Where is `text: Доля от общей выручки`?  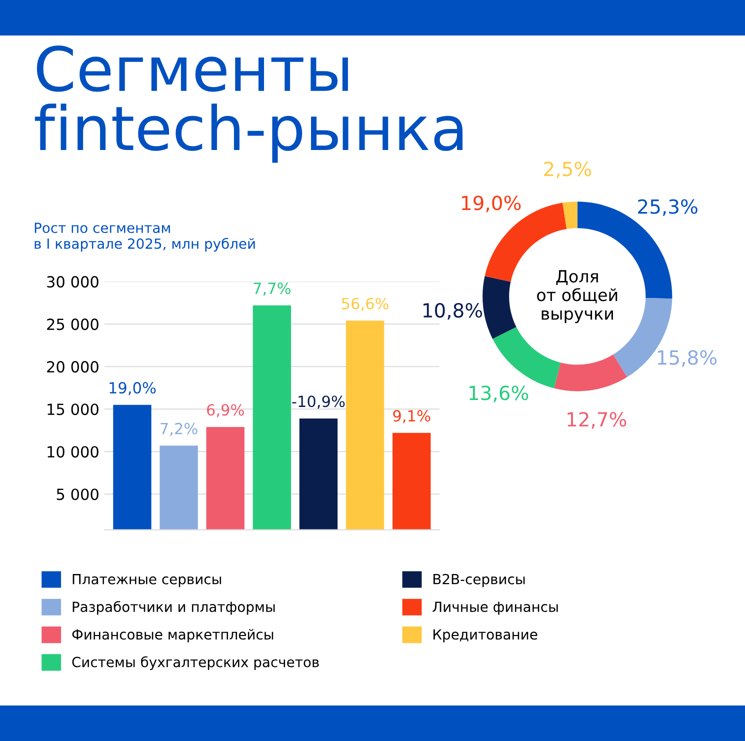
text: Доля от общей выручки is located at coordinates (577, 297).